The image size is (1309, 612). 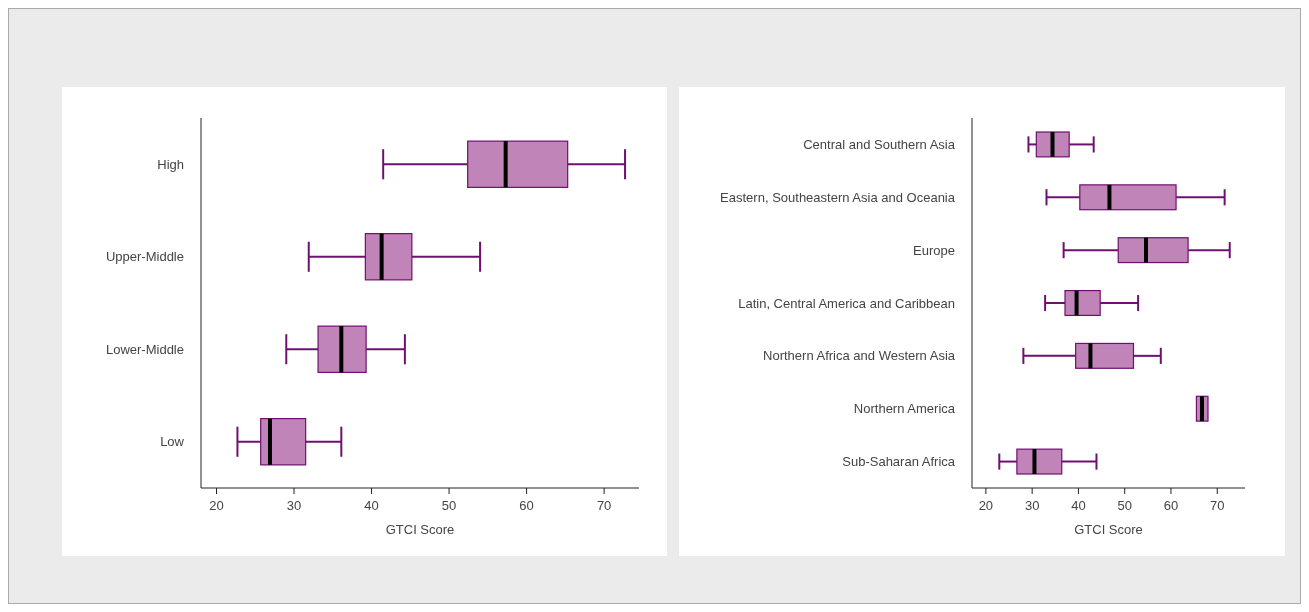 What do you see at coordinates (846, 303) in the screenshot?
I see `y-tick-label: Latin, Central America and Caribbean` at bounding box center [846, 303].